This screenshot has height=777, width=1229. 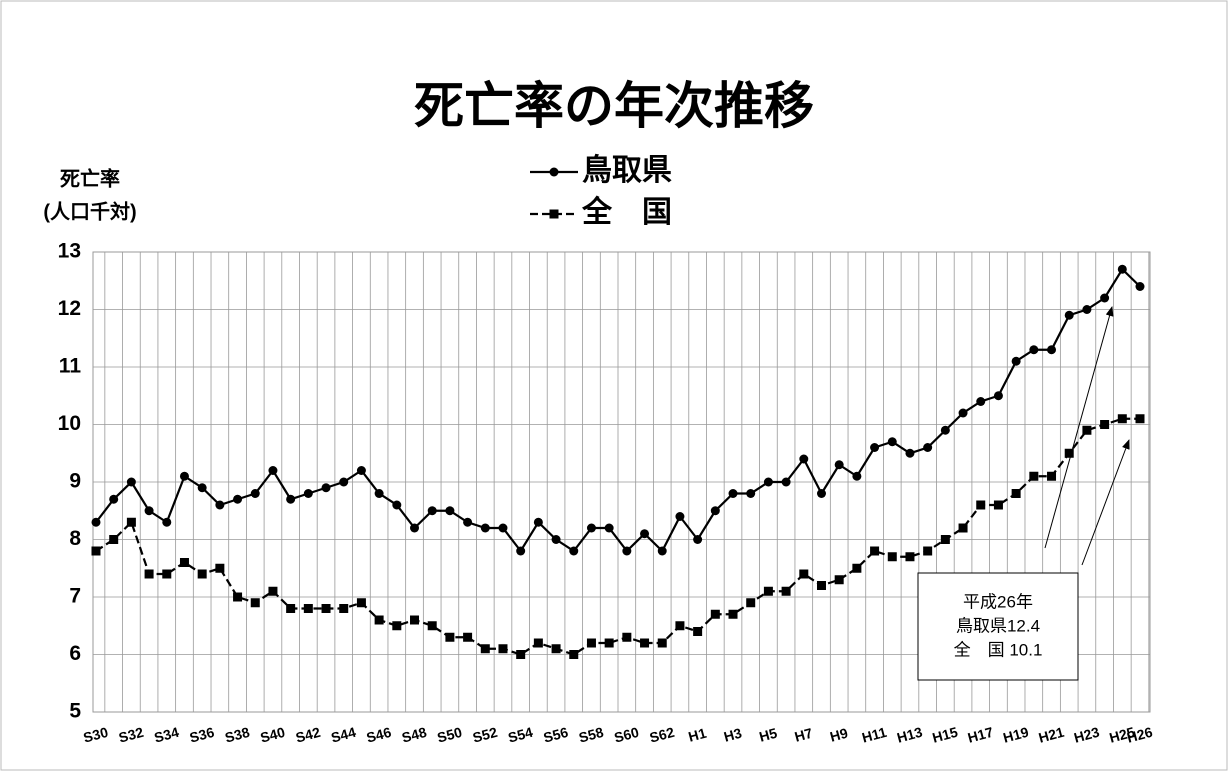 I want to click on y-tick-label: 12, so click(x=69, y=308).